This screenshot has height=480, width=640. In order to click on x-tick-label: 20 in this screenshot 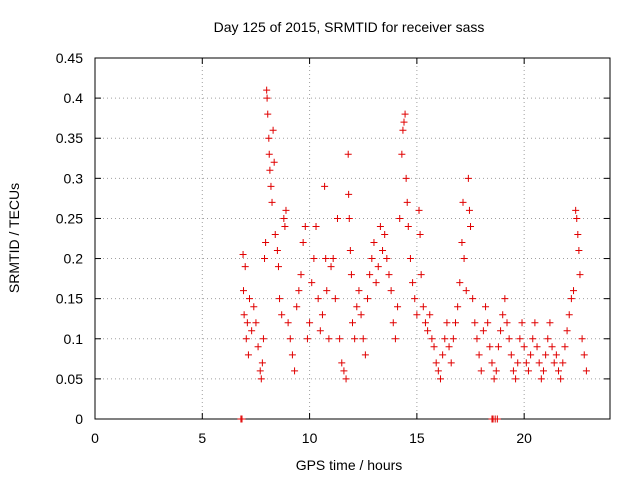, I will do `click(524, 438)`.